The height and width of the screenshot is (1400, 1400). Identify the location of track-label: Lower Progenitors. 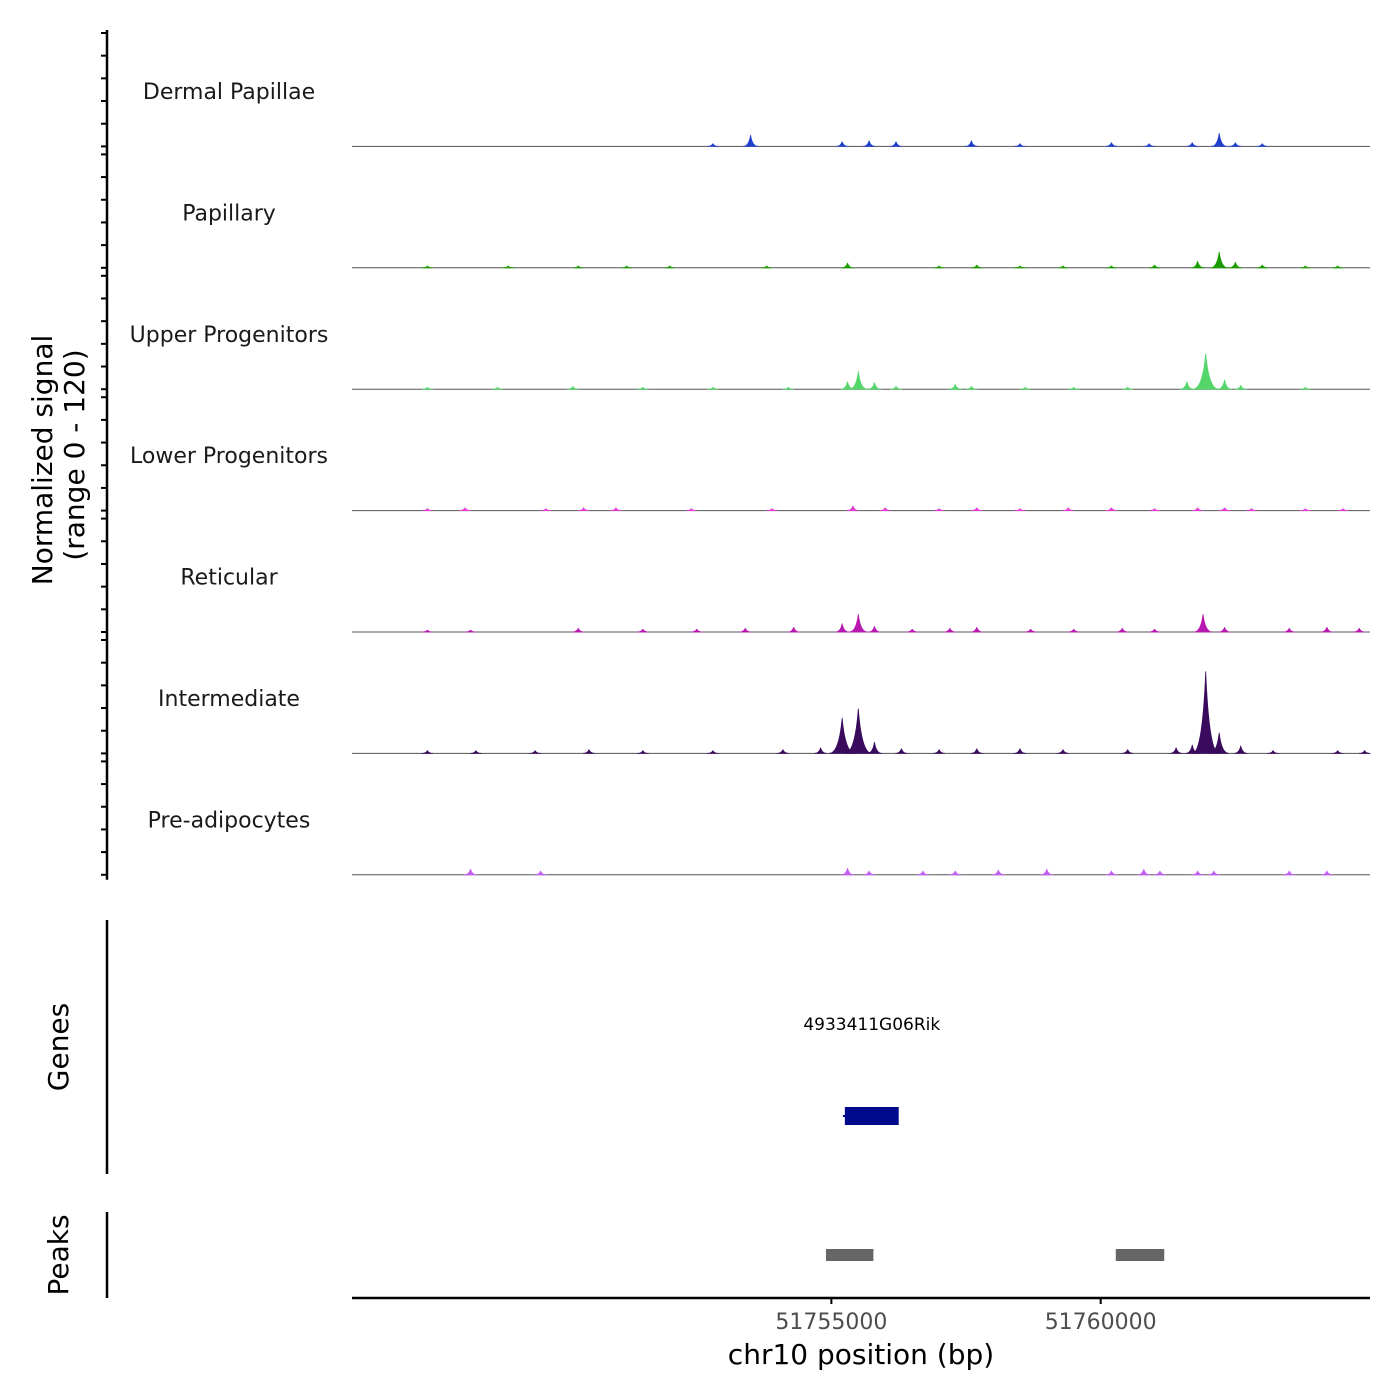
(229, 456).